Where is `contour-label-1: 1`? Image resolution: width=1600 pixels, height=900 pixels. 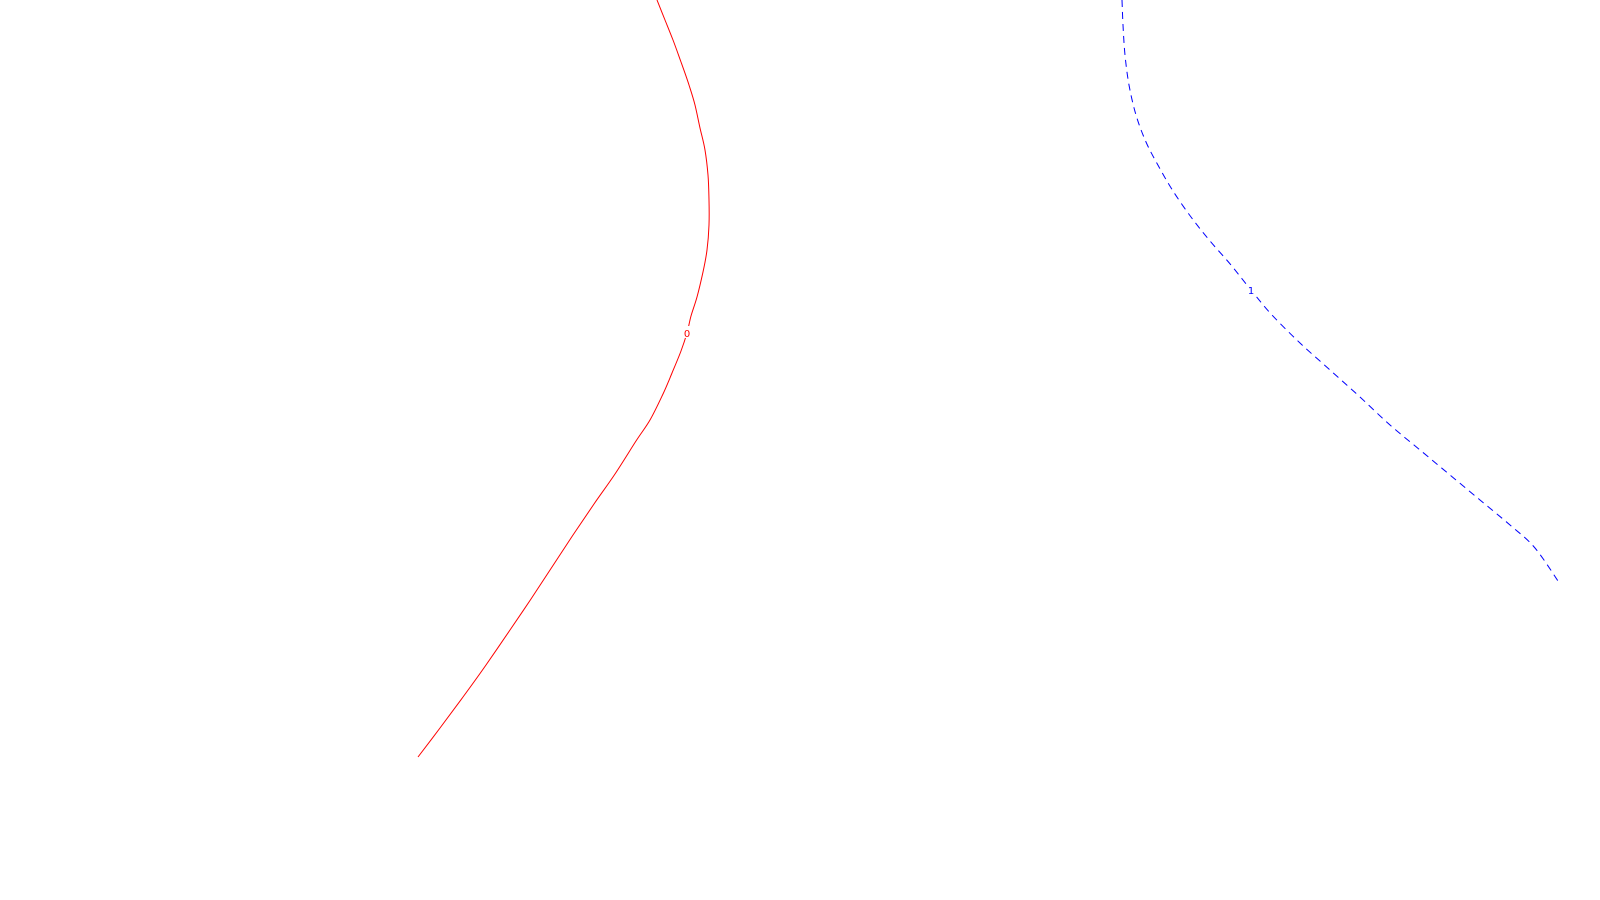 contour-label-1: 1 is located at coordinates (1251, 291).